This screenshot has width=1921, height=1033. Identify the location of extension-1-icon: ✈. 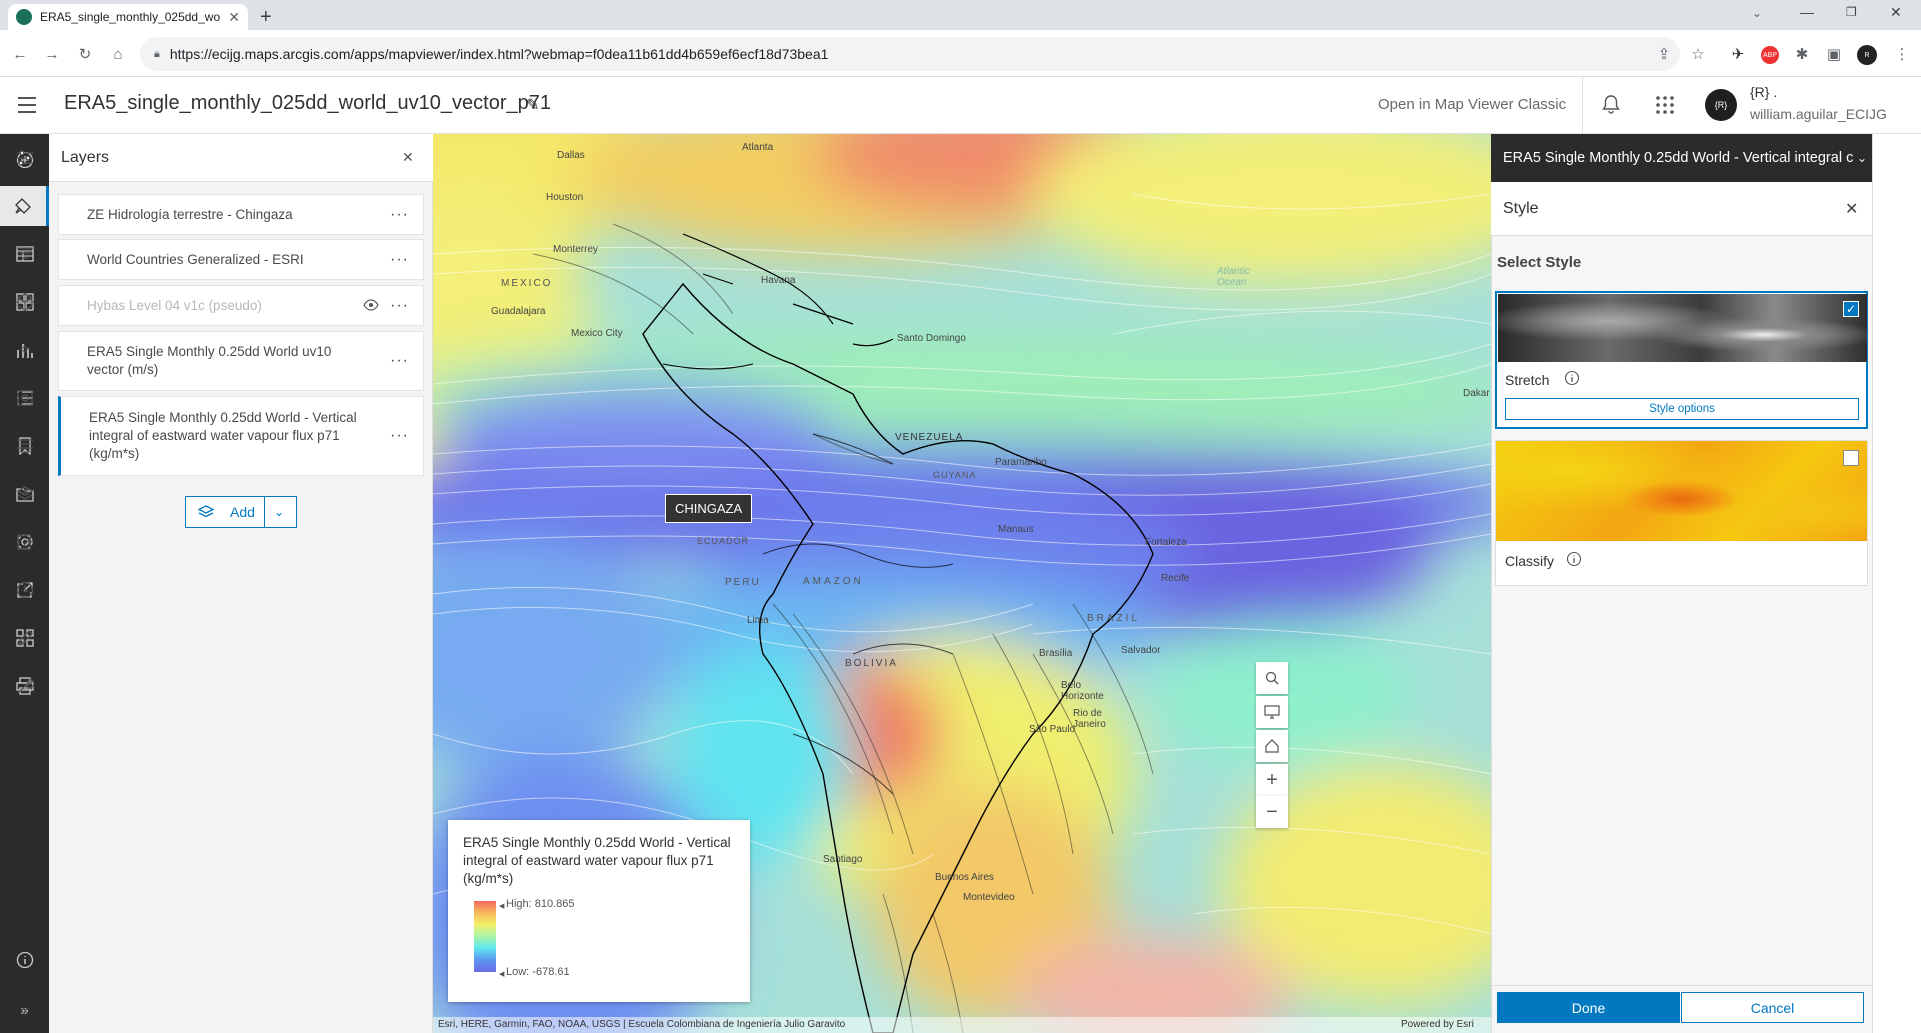
(1738, 54).